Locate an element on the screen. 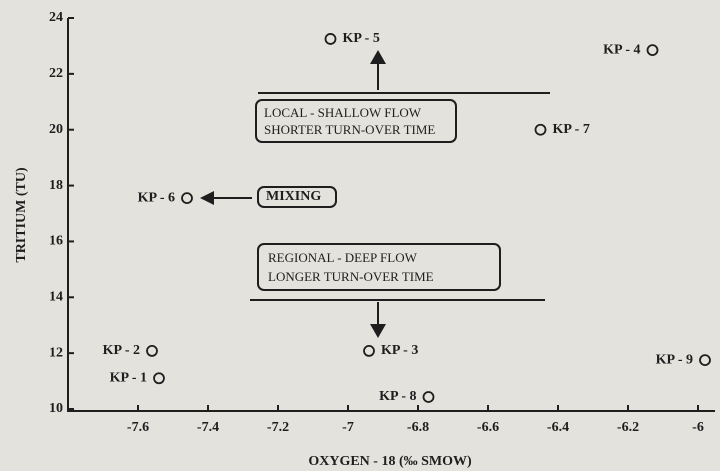 This screenshot has height=471, width=720. point-label: KP - 1 is located at coordinates (128, 377).